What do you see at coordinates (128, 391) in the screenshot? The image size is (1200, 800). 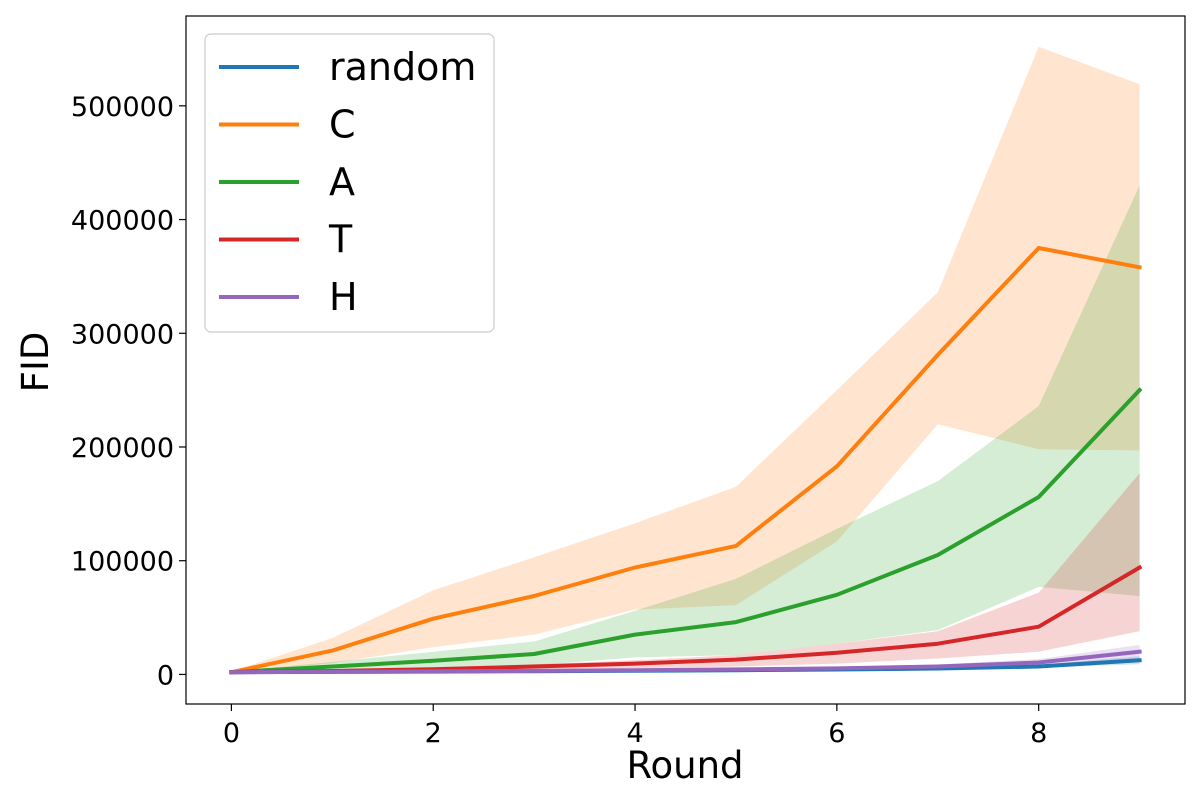 I see `y-axis-ticks: 0 100000 200000 300000 400000 500000` at bounding box center [128, 391].